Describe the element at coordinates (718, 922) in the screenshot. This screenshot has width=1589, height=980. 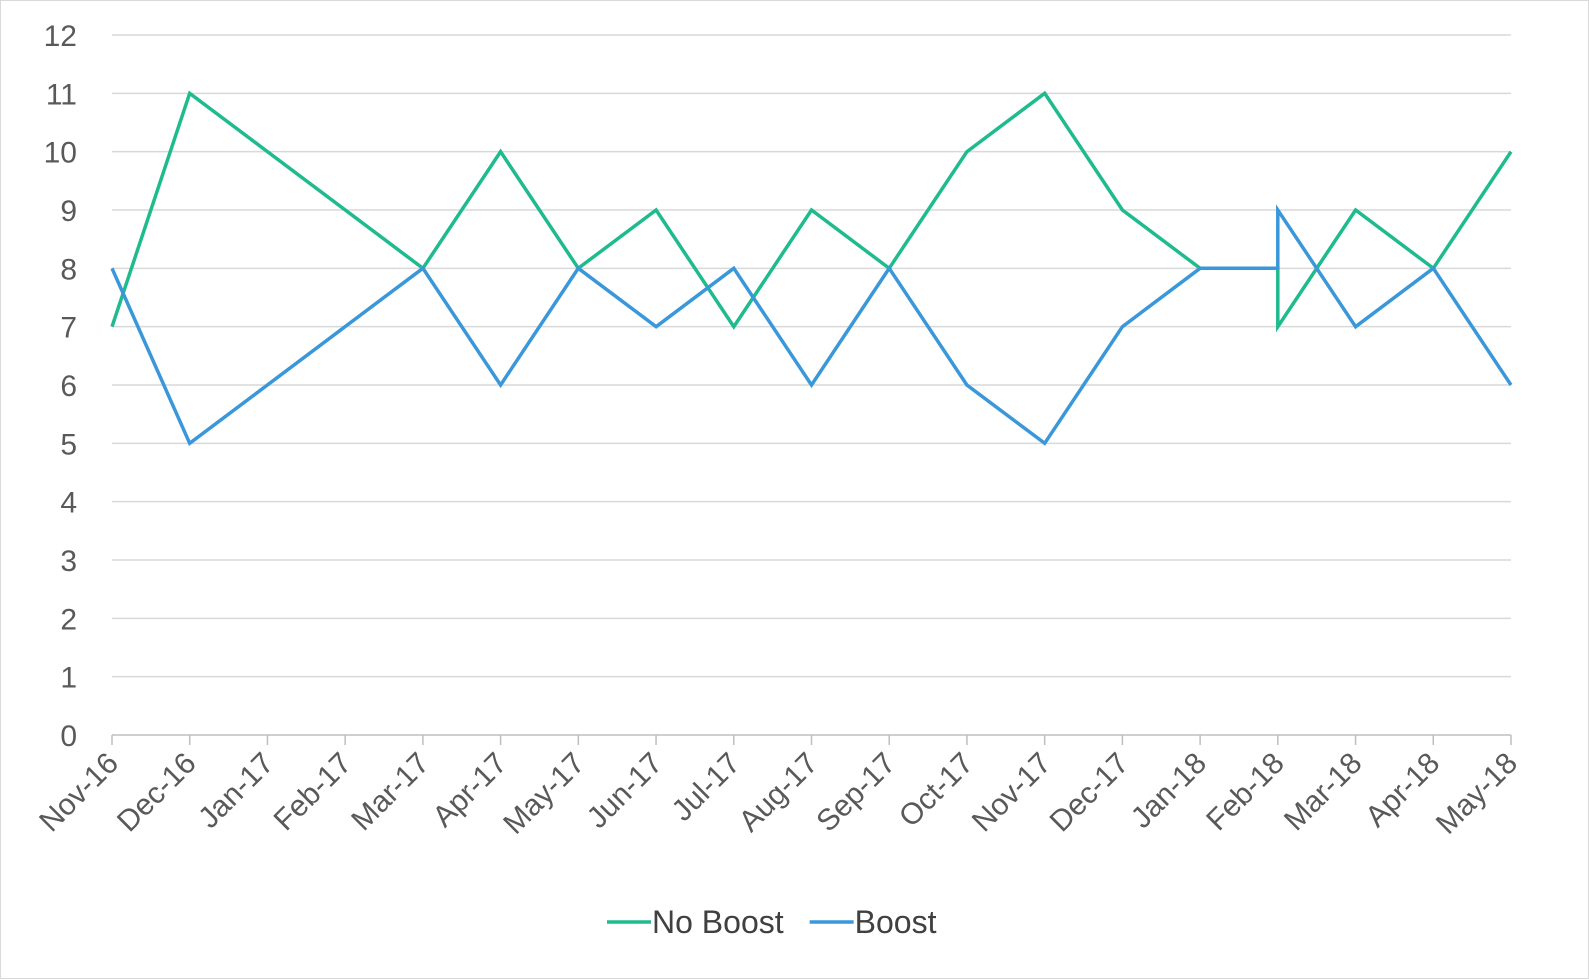
I see `legend-label-no-boost: No Boost` at that location.